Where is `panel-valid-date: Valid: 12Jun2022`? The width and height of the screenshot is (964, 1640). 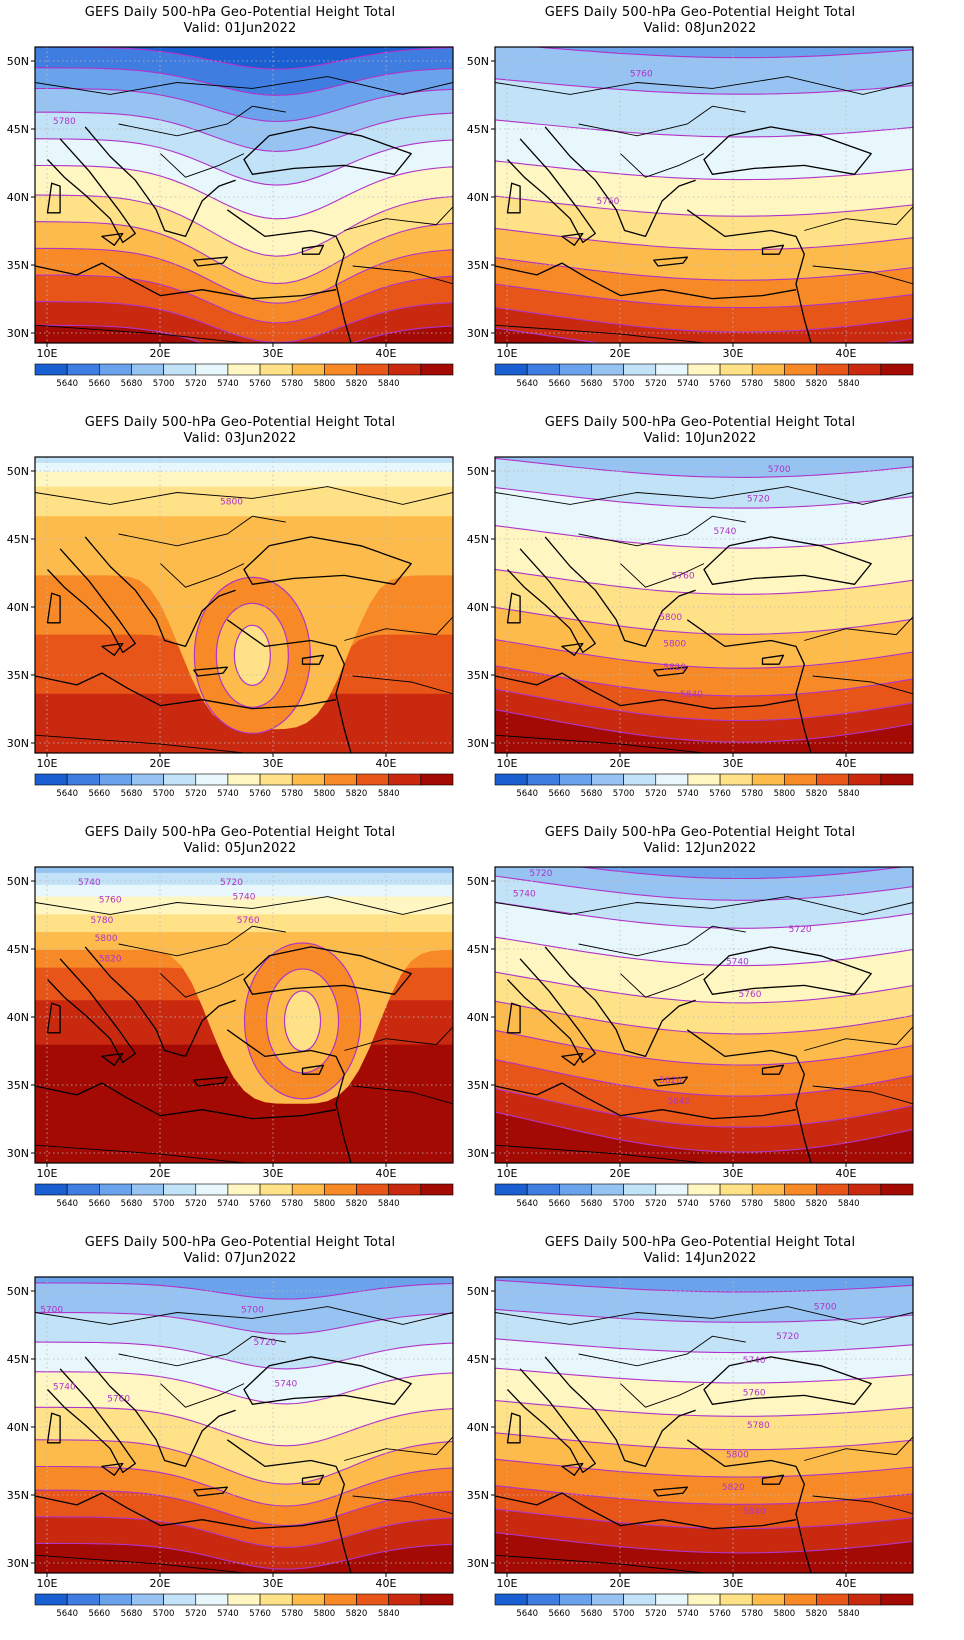 panel-valid-date: Valid: 12Jun2022 is located at coordinates (700, 848).